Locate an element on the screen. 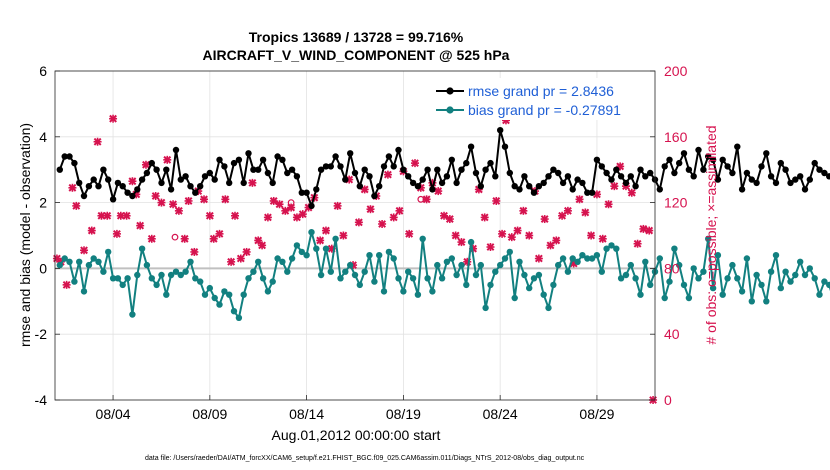 Image resolution: width=830 pixels, height=470 pixels. obs-possible-marker is located at coordinates (175, 237).